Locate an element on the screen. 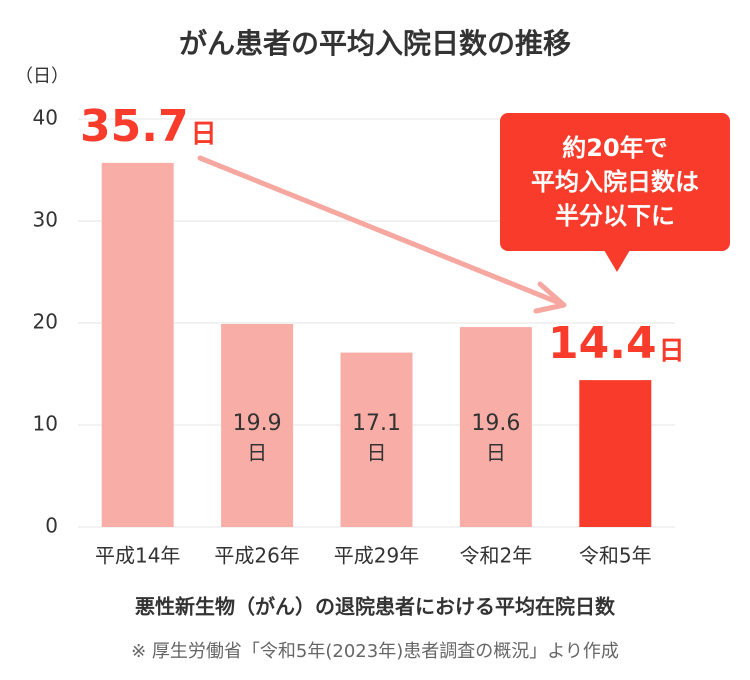 The height and width of the screenshot is (680, 750). callout-text: 半分以下に is located at coordinates (615, 216).